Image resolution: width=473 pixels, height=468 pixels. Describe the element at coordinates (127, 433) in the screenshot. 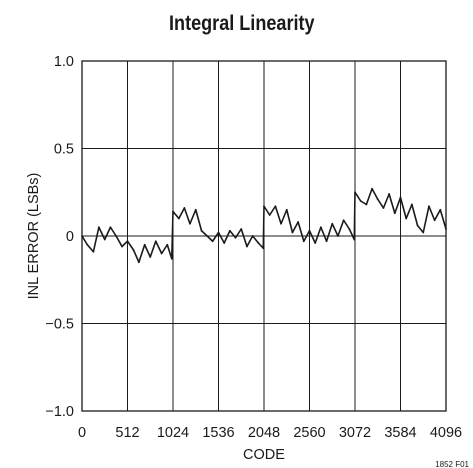

I see `x-tick-label: 512` at that location.